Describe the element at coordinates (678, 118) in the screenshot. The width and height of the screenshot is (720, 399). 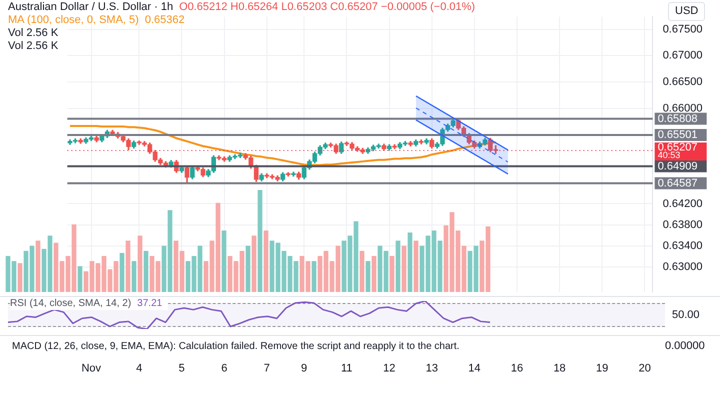
I see `ref-line-label: 0.65808` at that location.